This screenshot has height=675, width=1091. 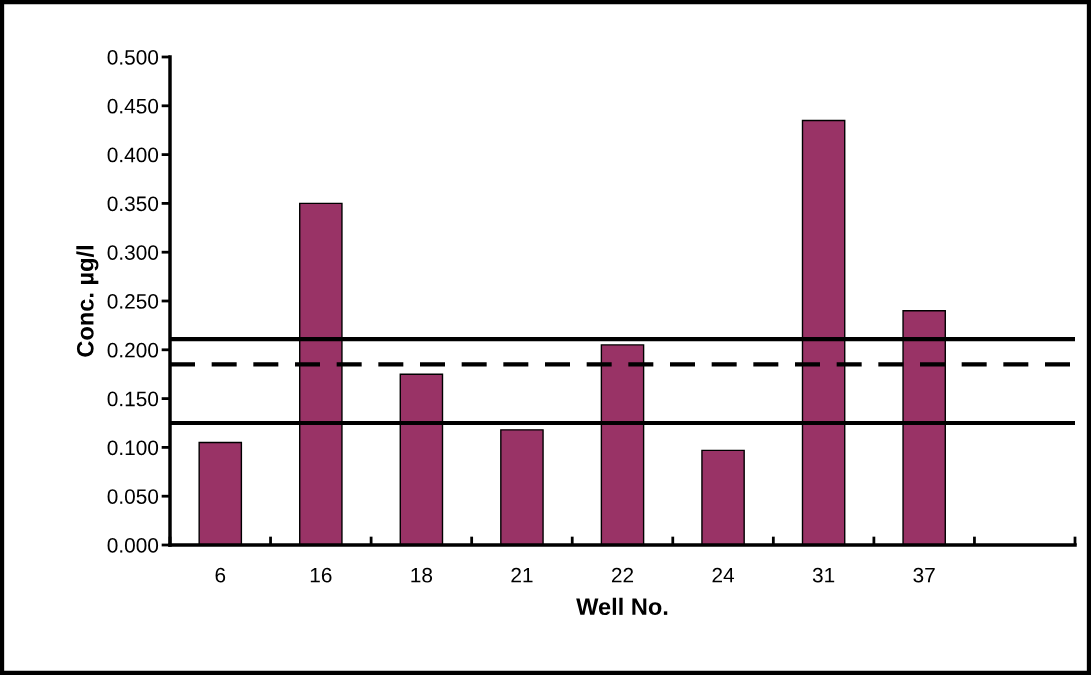 What do you see at coordinates (133, 252) in the screenshot?
I see `y-tick-label: 0.300` at bounding box center [133, 252].